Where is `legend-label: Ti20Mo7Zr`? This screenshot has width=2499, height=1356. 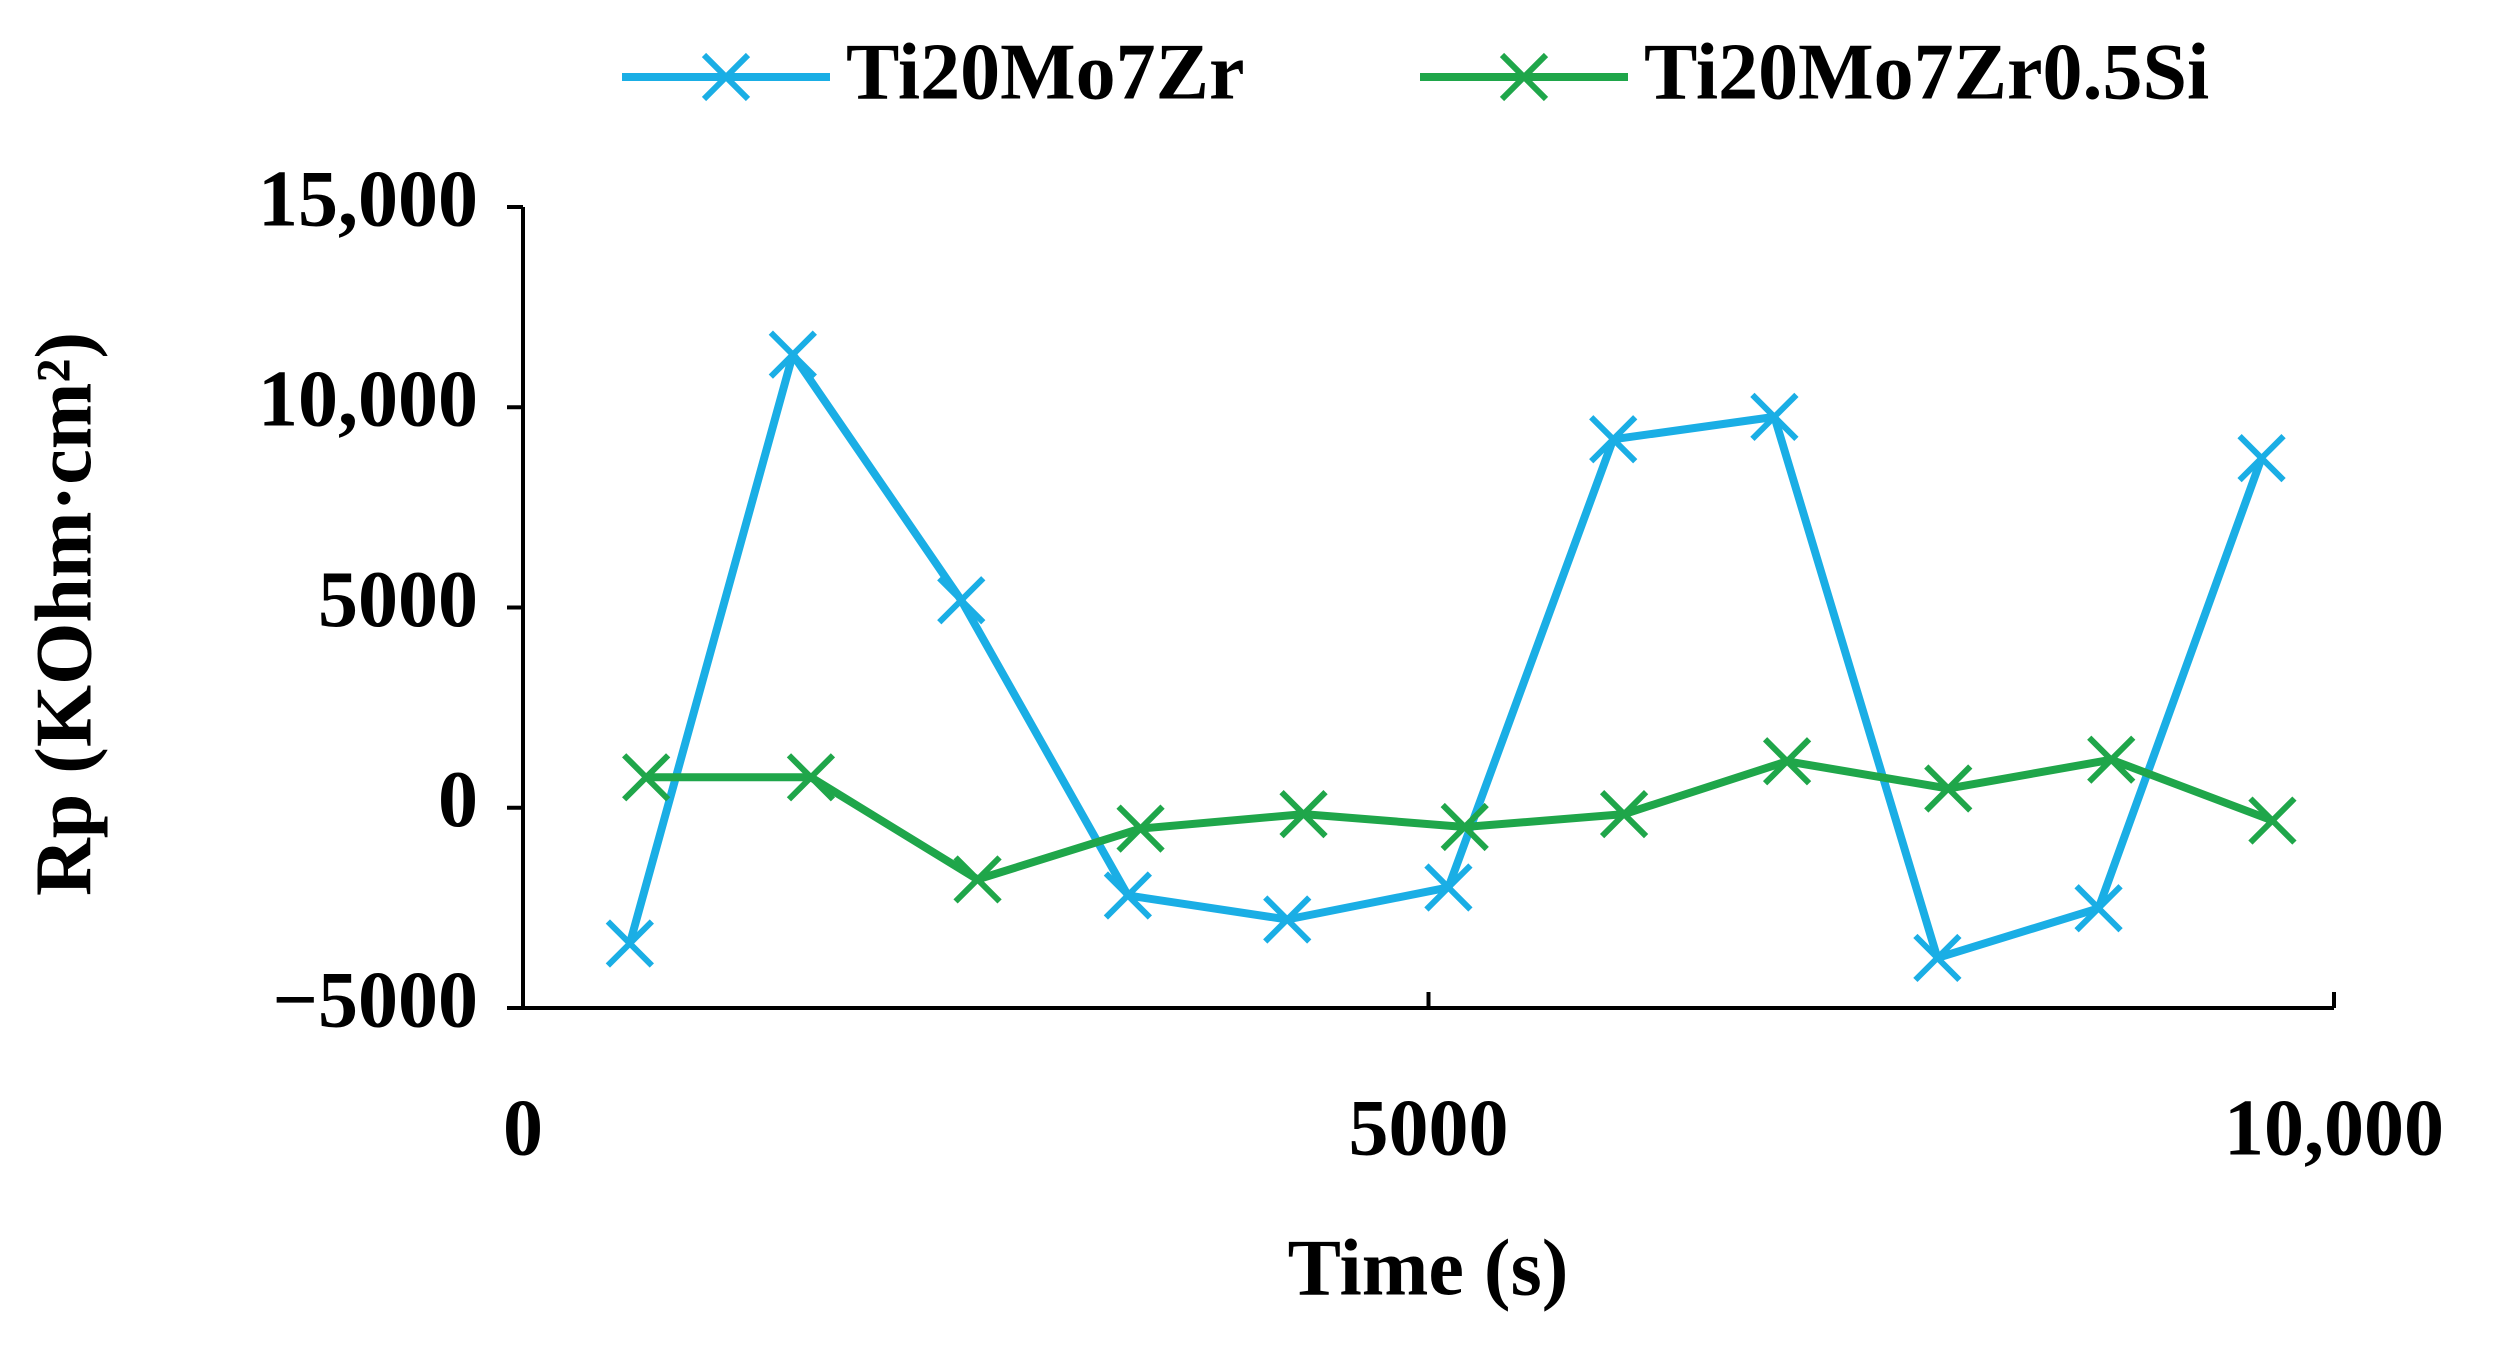 legend-label: Ti20Mo7Zr is located at coordinates (1045, 72).